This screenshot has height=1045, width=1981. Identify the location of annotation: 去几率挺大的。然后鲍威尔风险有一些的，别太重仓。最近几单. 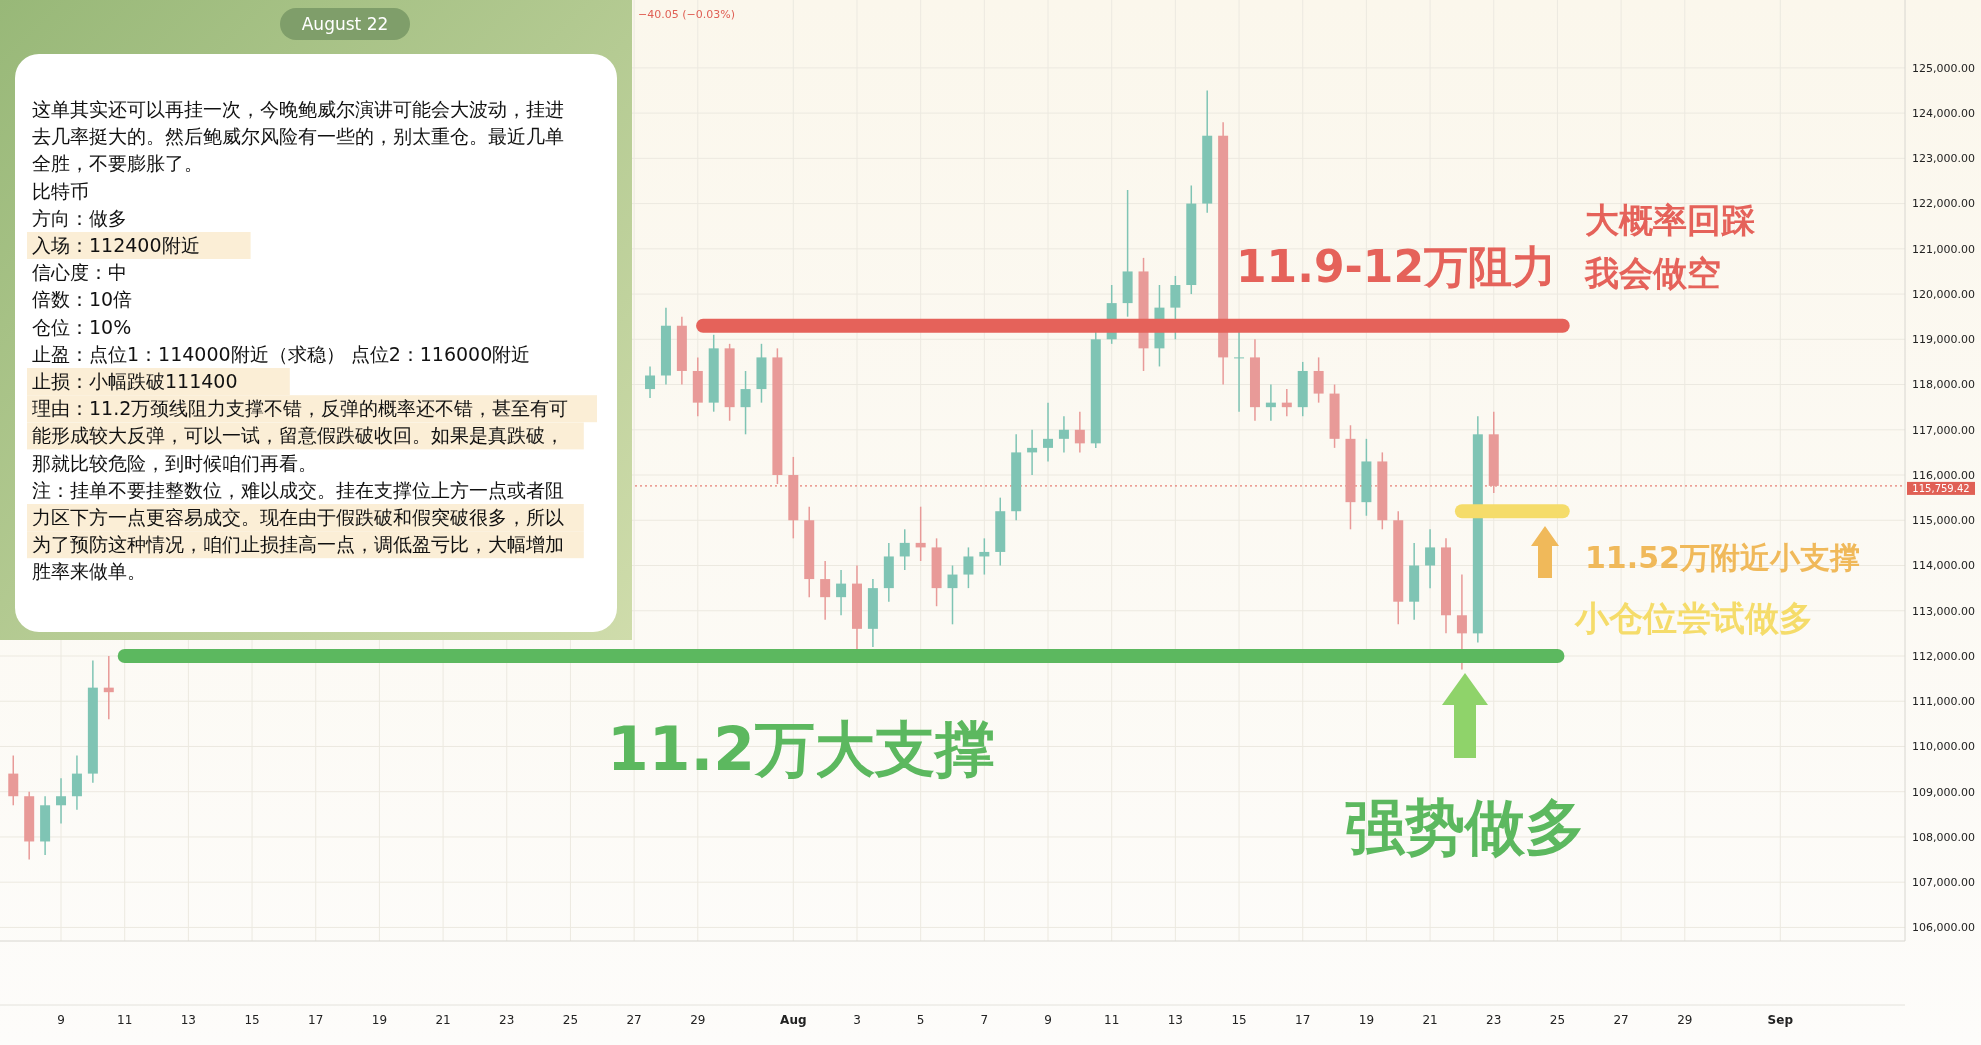
(298, 136).